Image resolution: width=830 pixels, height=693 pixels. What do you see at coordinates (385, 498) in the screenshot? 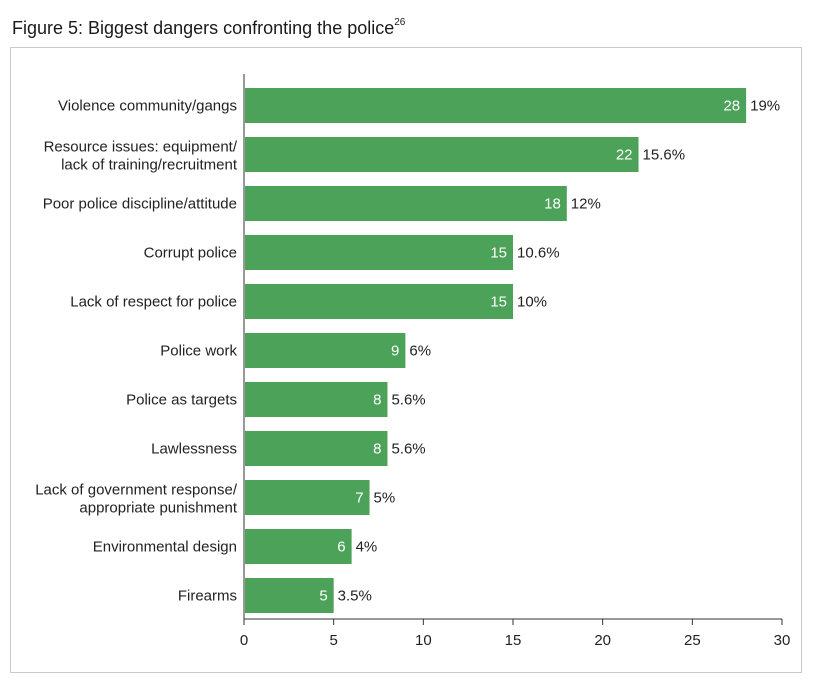
I see `bar-percent-label: 5%` at bounding box center [385, 498].